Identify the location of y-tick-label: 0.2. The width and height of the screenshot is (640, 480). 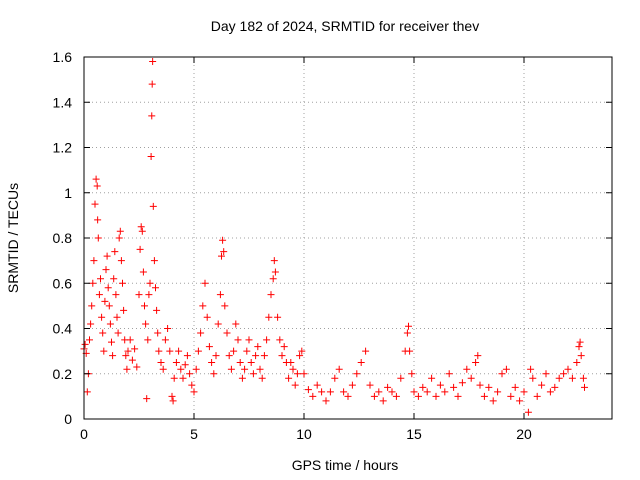
(63, 374).